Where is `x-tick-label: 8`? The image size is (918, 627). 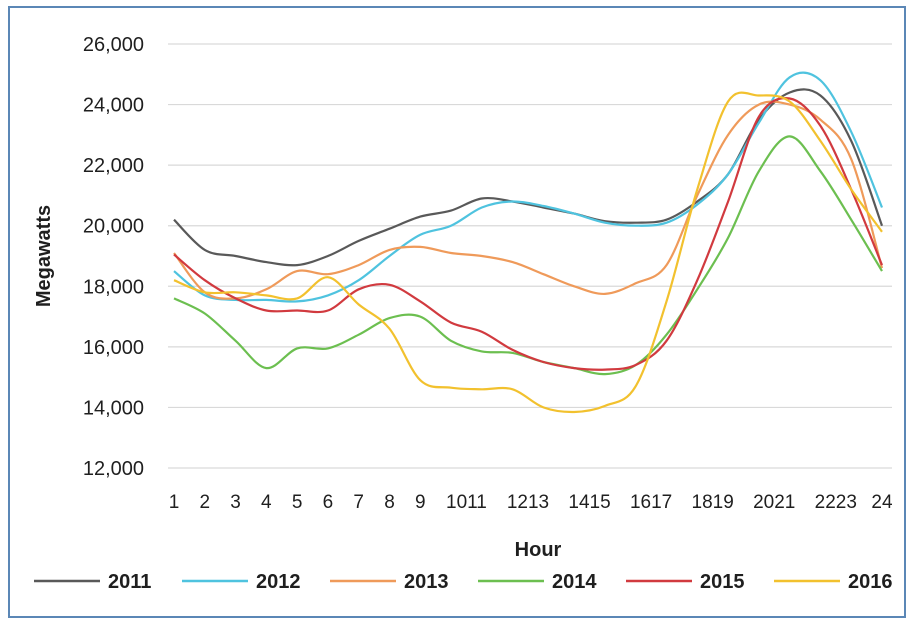
x-tick-label: 8 is located at coordinates (389, 502).